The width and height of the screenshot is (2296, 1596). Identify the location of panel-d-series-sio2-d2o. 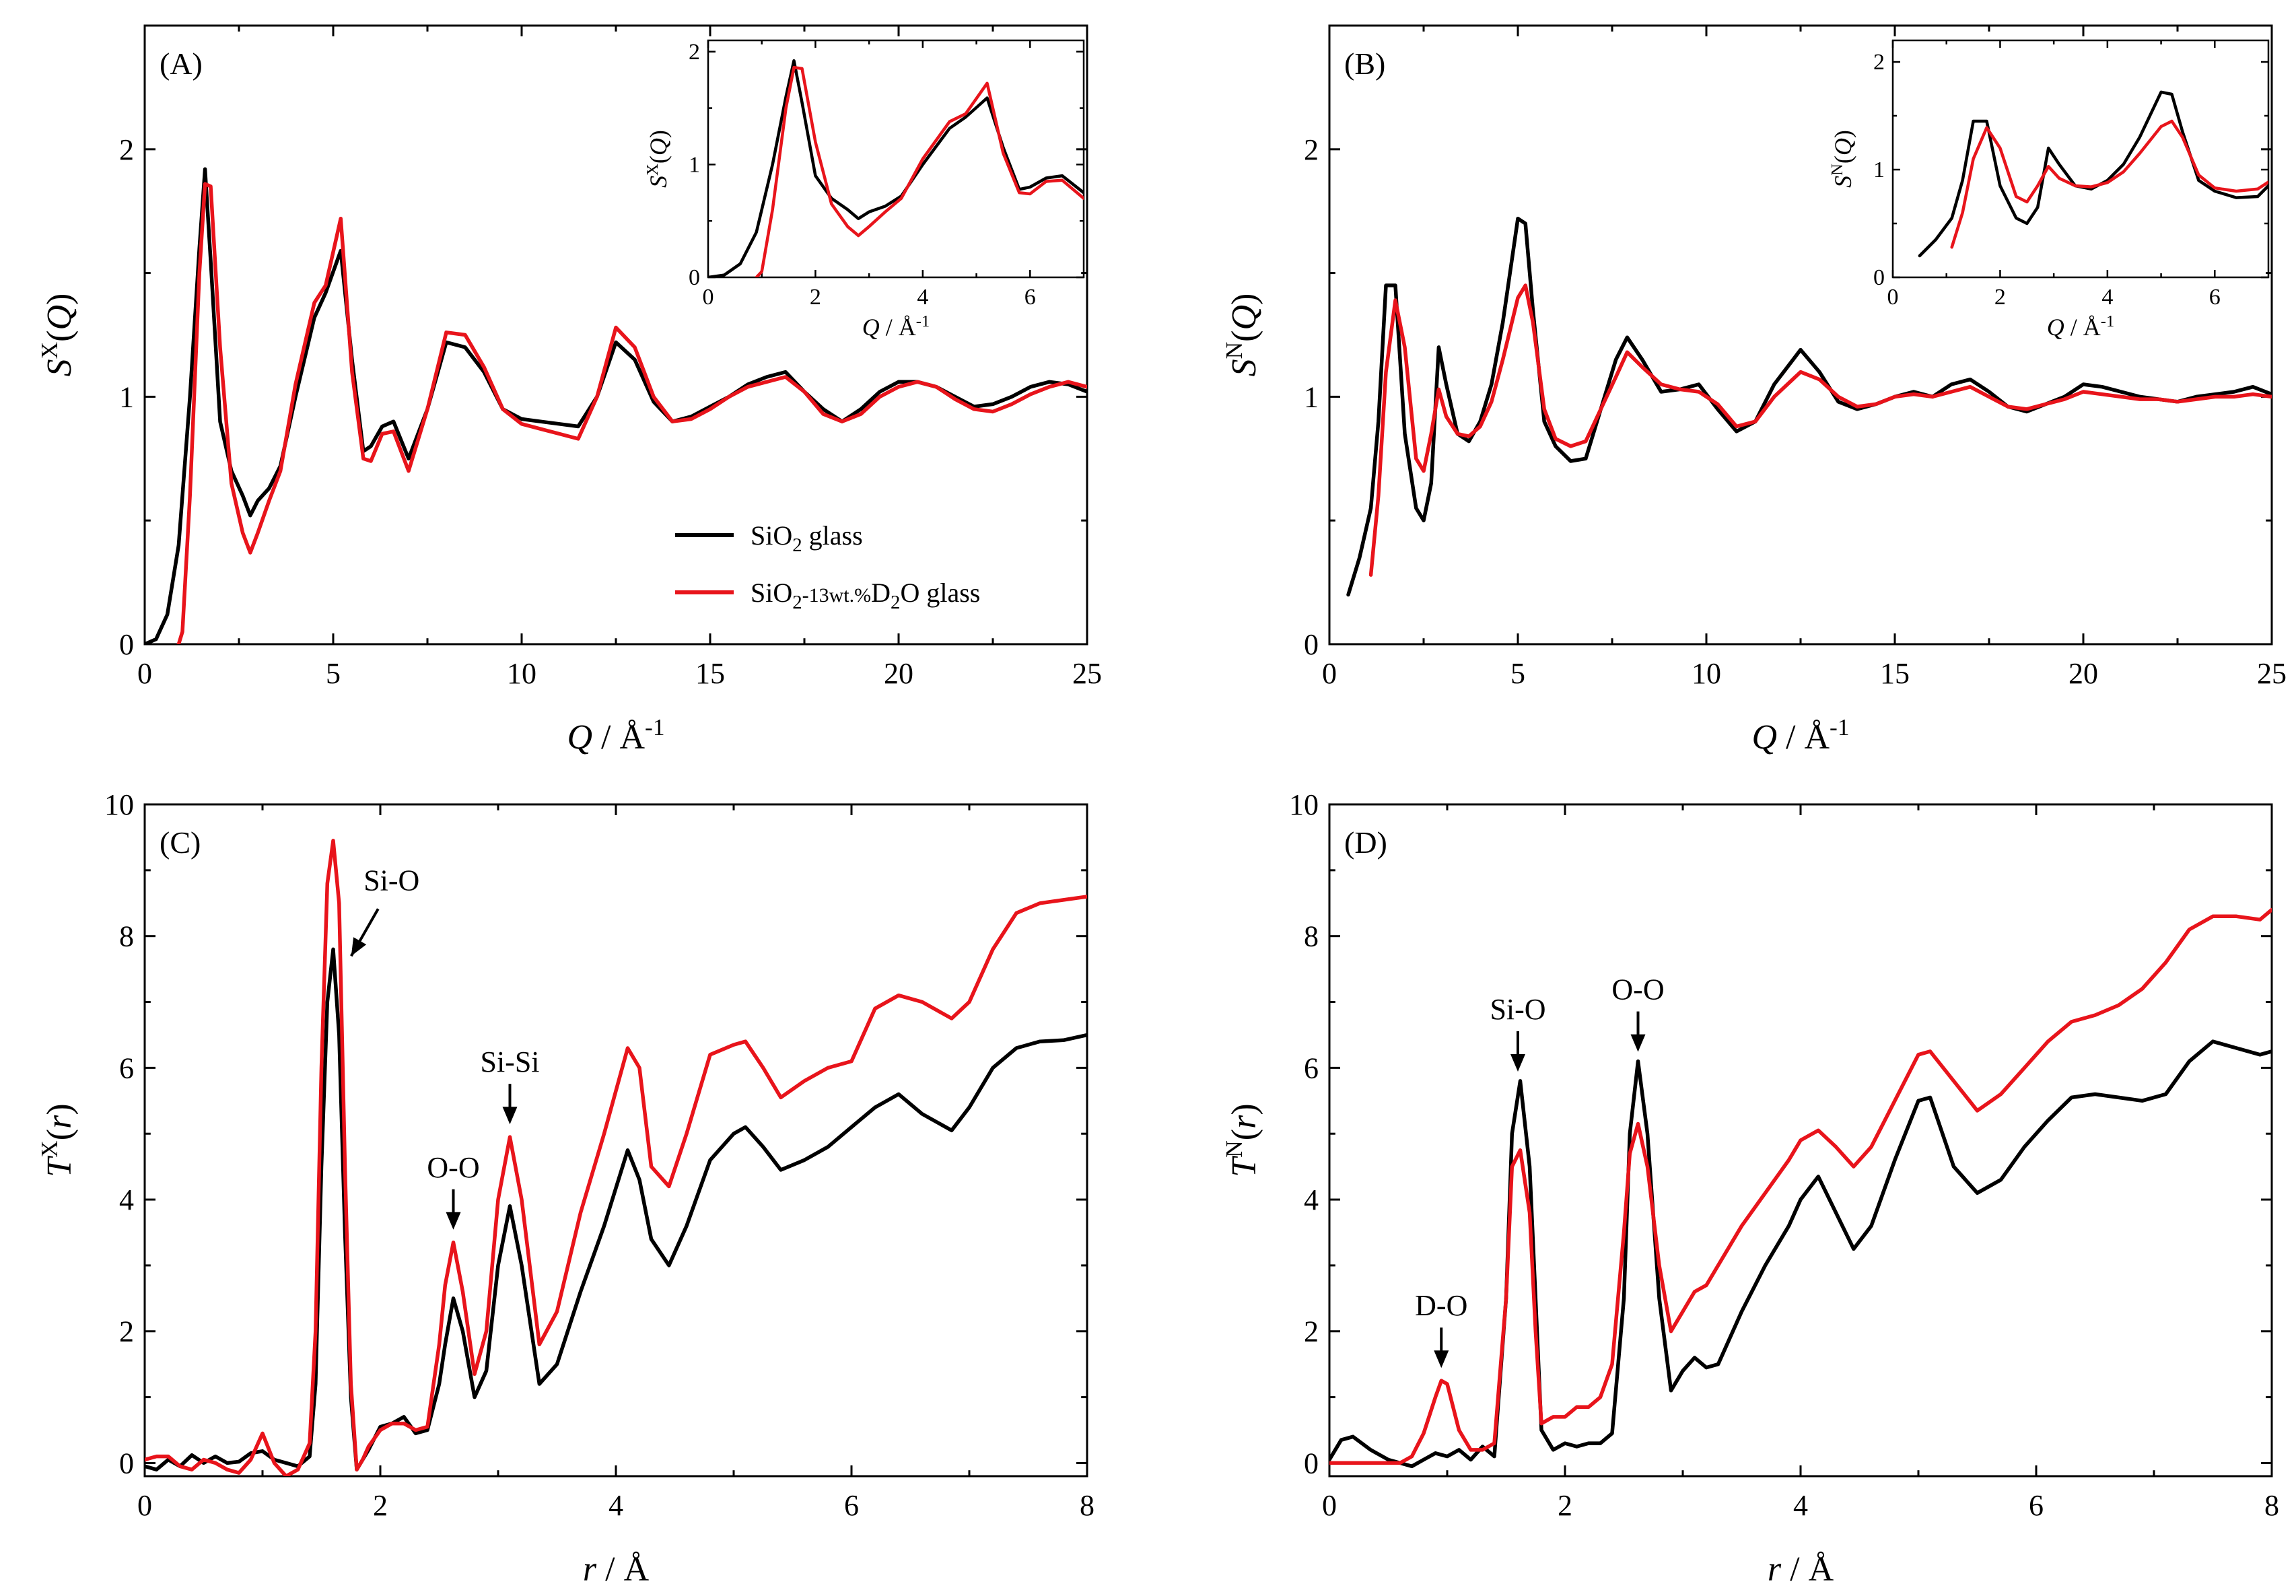
(1800, 1186).